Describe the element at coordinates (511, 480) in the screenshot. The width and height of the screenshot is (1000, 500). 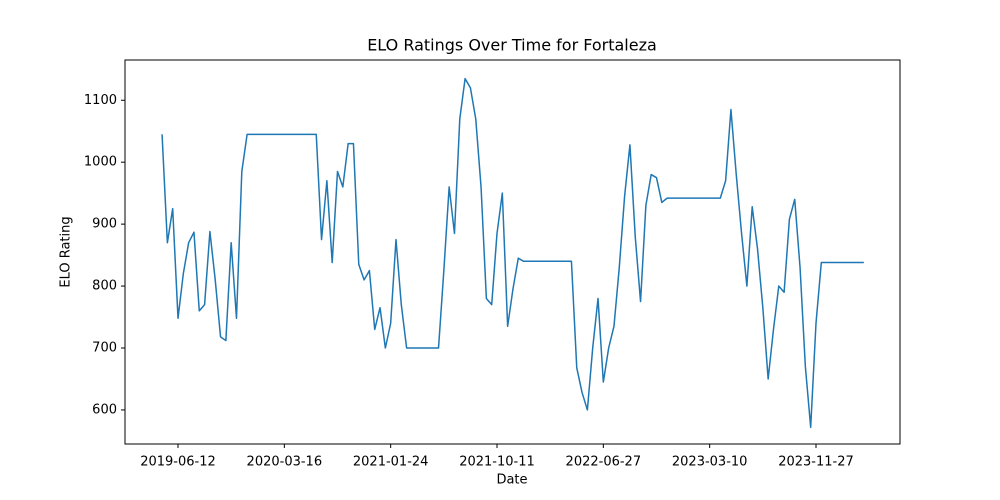
I see `x-axis-label: Date` at that location.